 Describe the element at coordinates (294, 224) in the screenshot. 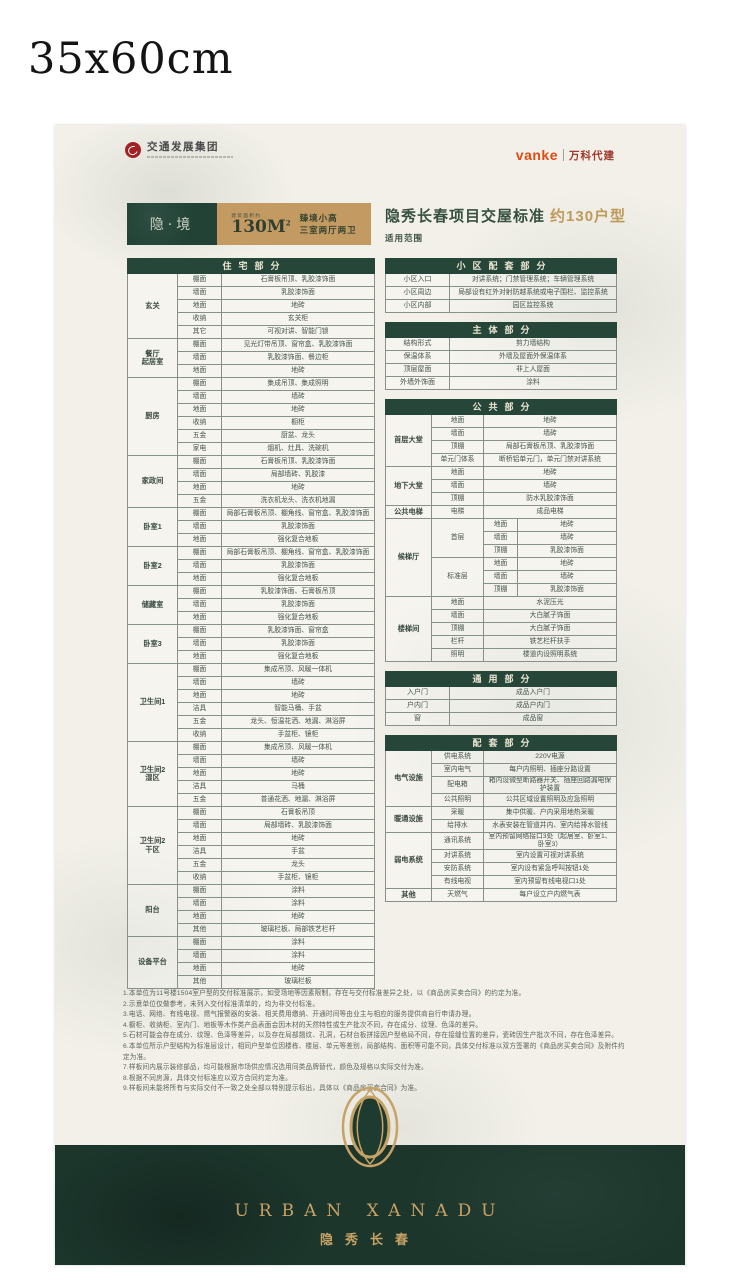

I see `unit-spec-plate: 建筑面积约 130M2 臻境小高 三室两厅两卫` at that location.